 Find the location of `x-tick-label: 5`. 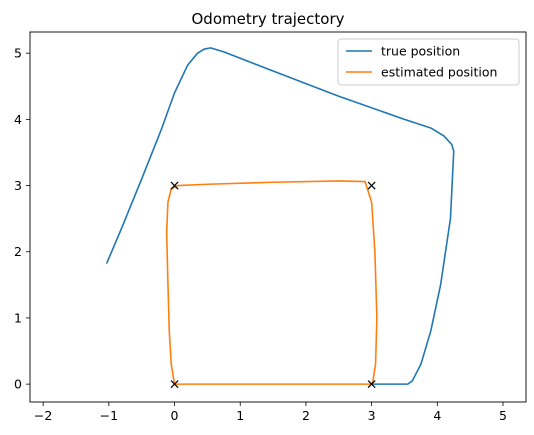

x-tick-label: 5 is located at coordinates (503, 415).